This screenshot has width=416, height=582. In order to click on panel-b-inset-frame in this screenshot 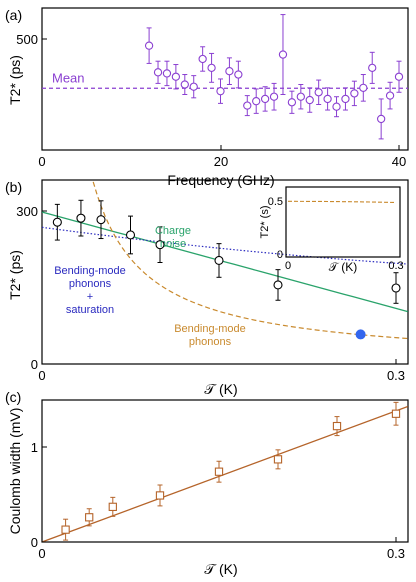, I will do `click(343, 222)`.